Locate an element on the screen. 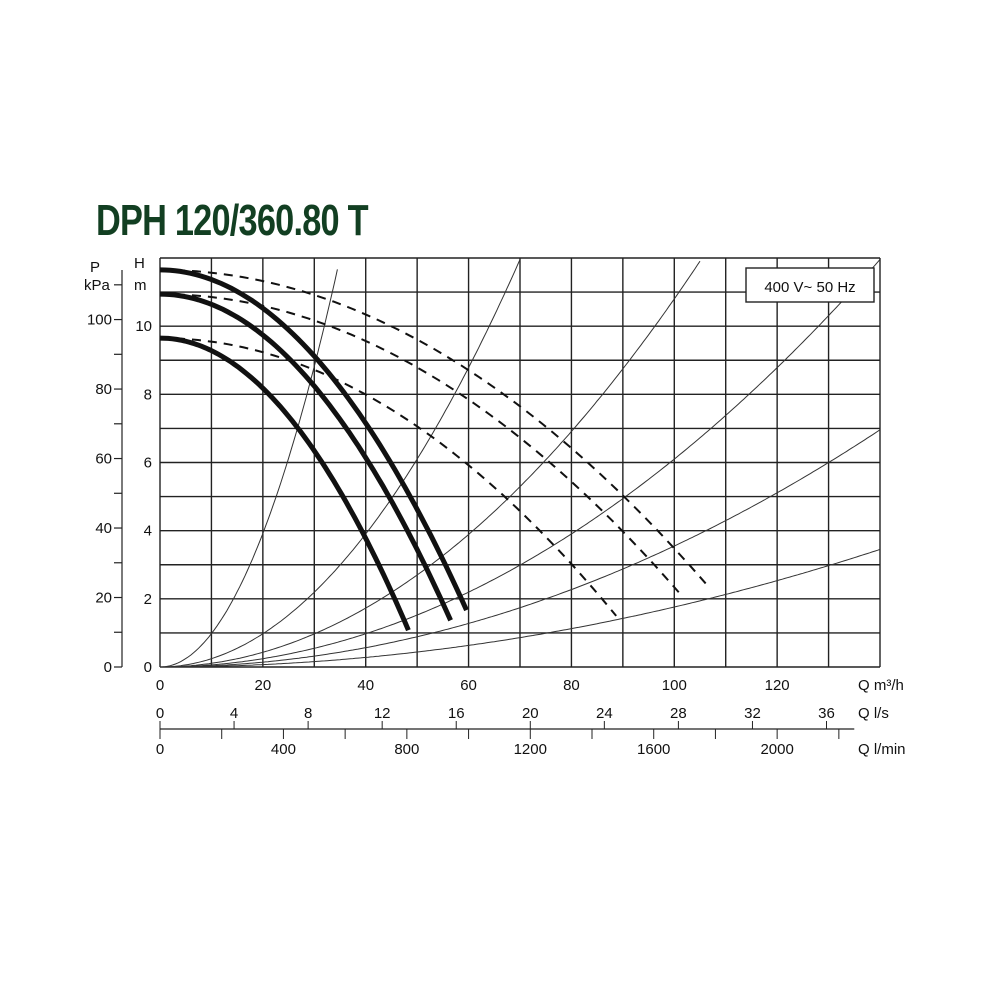  ls-axis-label: Q l/s is located at coordinates (873, 713).